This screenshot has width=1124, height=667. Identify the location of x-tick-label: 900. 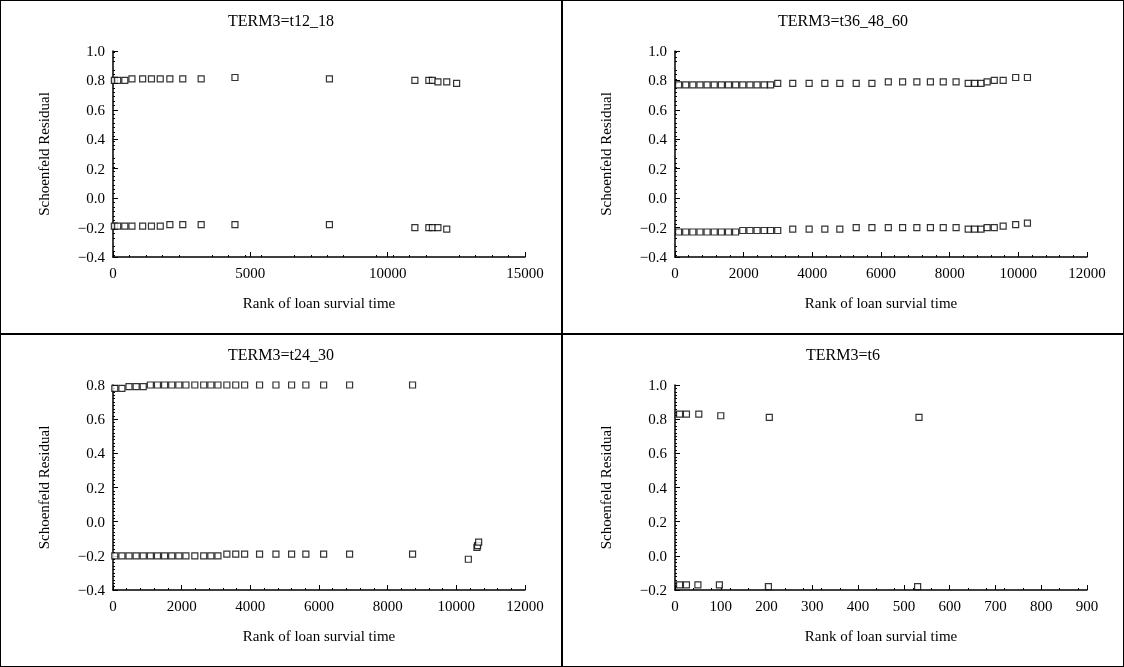
(1087, 605).